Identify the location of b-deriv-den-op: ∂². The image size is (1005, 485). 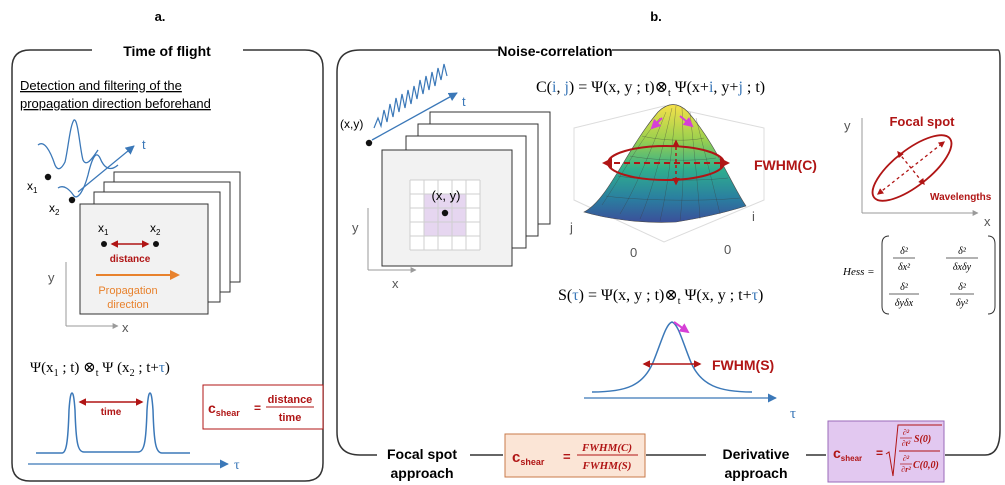
(906, 458).